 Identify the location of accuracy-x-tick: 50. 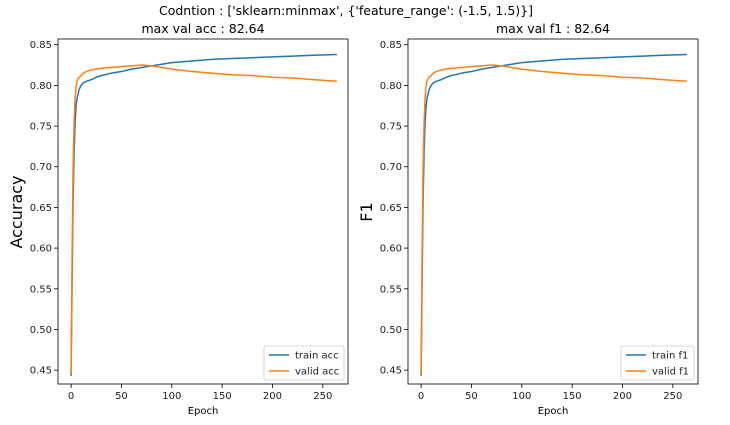
(121, 393).